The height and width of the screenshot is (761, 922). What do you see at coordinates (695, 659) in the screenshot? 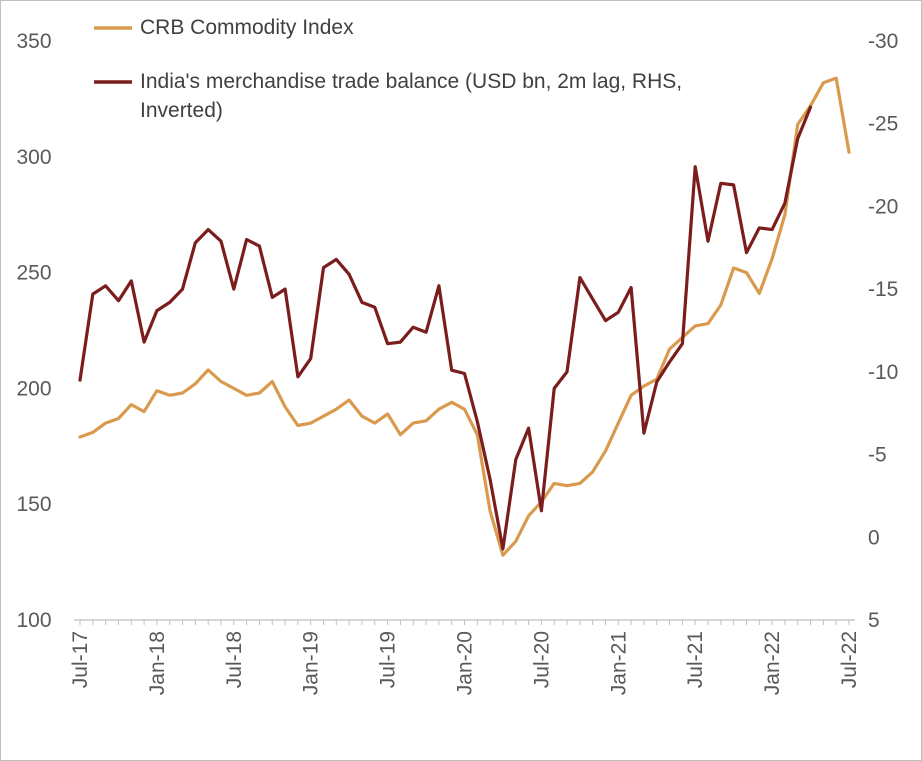
I see `x-tick-label: Jul-21` at bounding box center [695, 659].